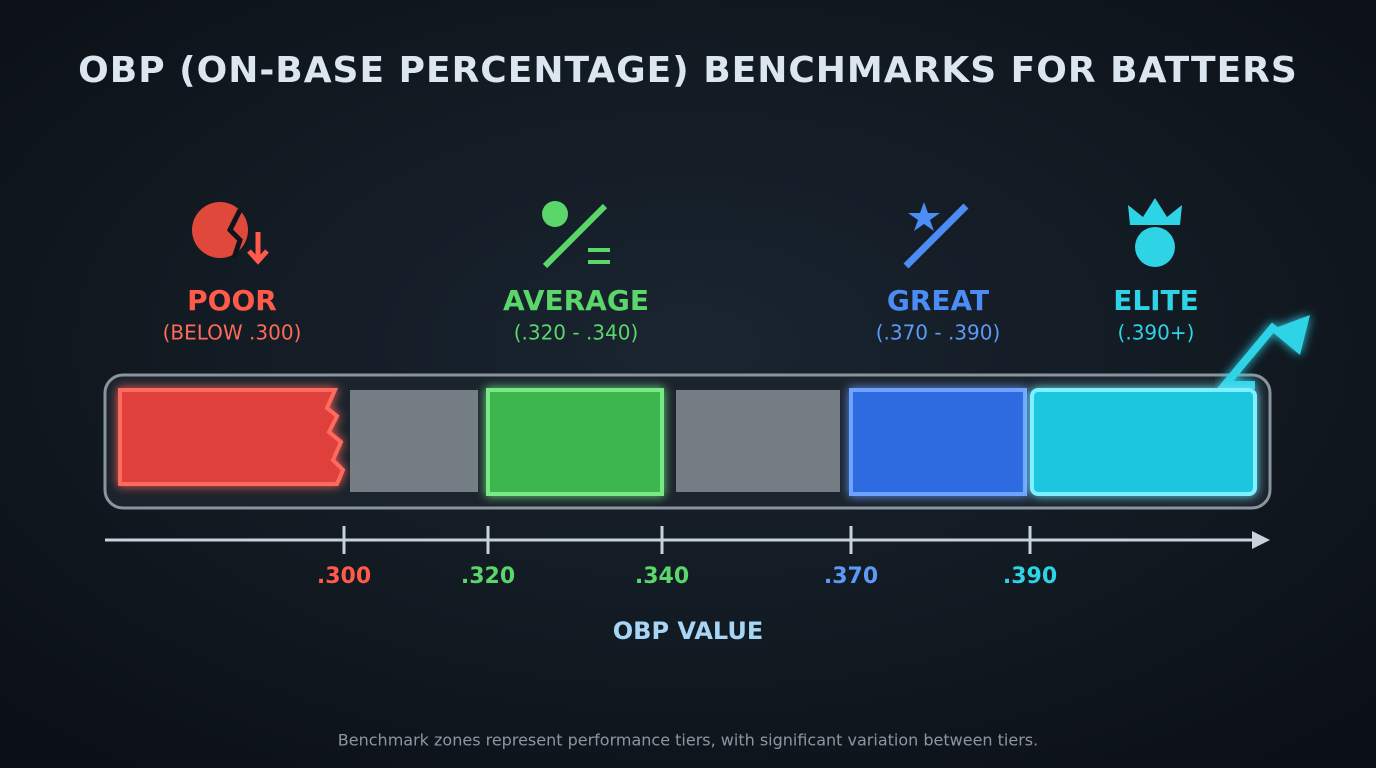 The height and width of the screenshot is (768, 1376). I want to click on tier-label: AVERAGE, so click(576, 300).